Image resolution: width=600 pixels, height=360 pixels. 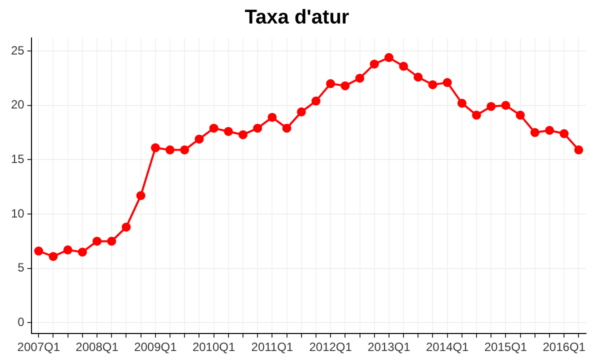 What do you see at coordinates (214, 347) in the screenshot?
I see `x-tick-label: 2010Q1` at bounding box center [214, 347].